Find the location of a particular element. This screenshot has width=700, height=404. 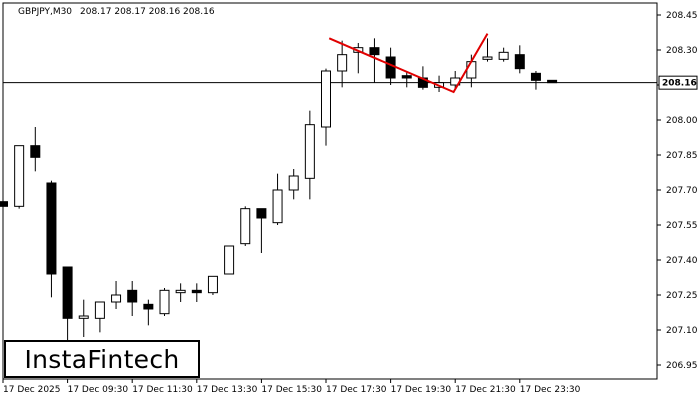

y-tick-label: 208.30 is located at coordinates (682, 51).